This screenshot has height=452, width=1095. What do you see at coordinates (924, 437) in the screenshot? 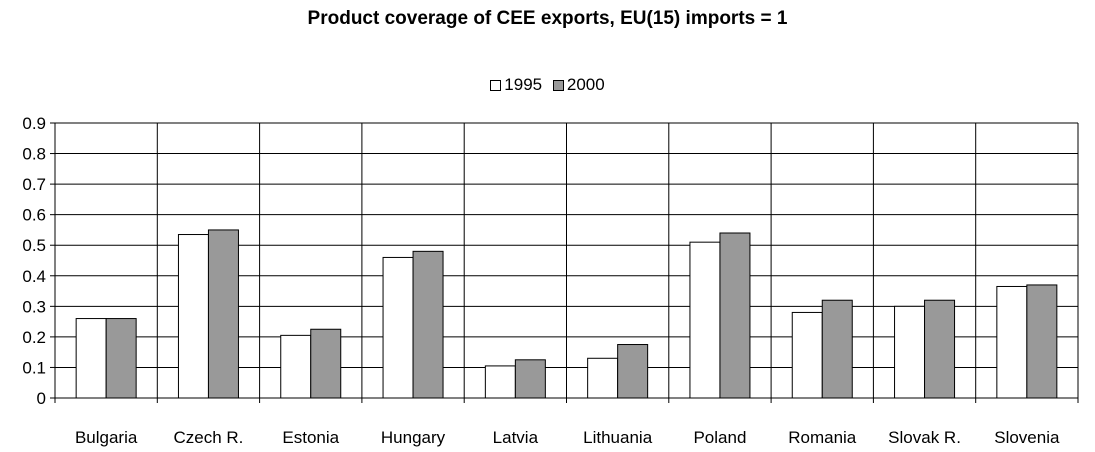
I see `x-tick-label: Slovak R.` at bounding box center [924, 437].